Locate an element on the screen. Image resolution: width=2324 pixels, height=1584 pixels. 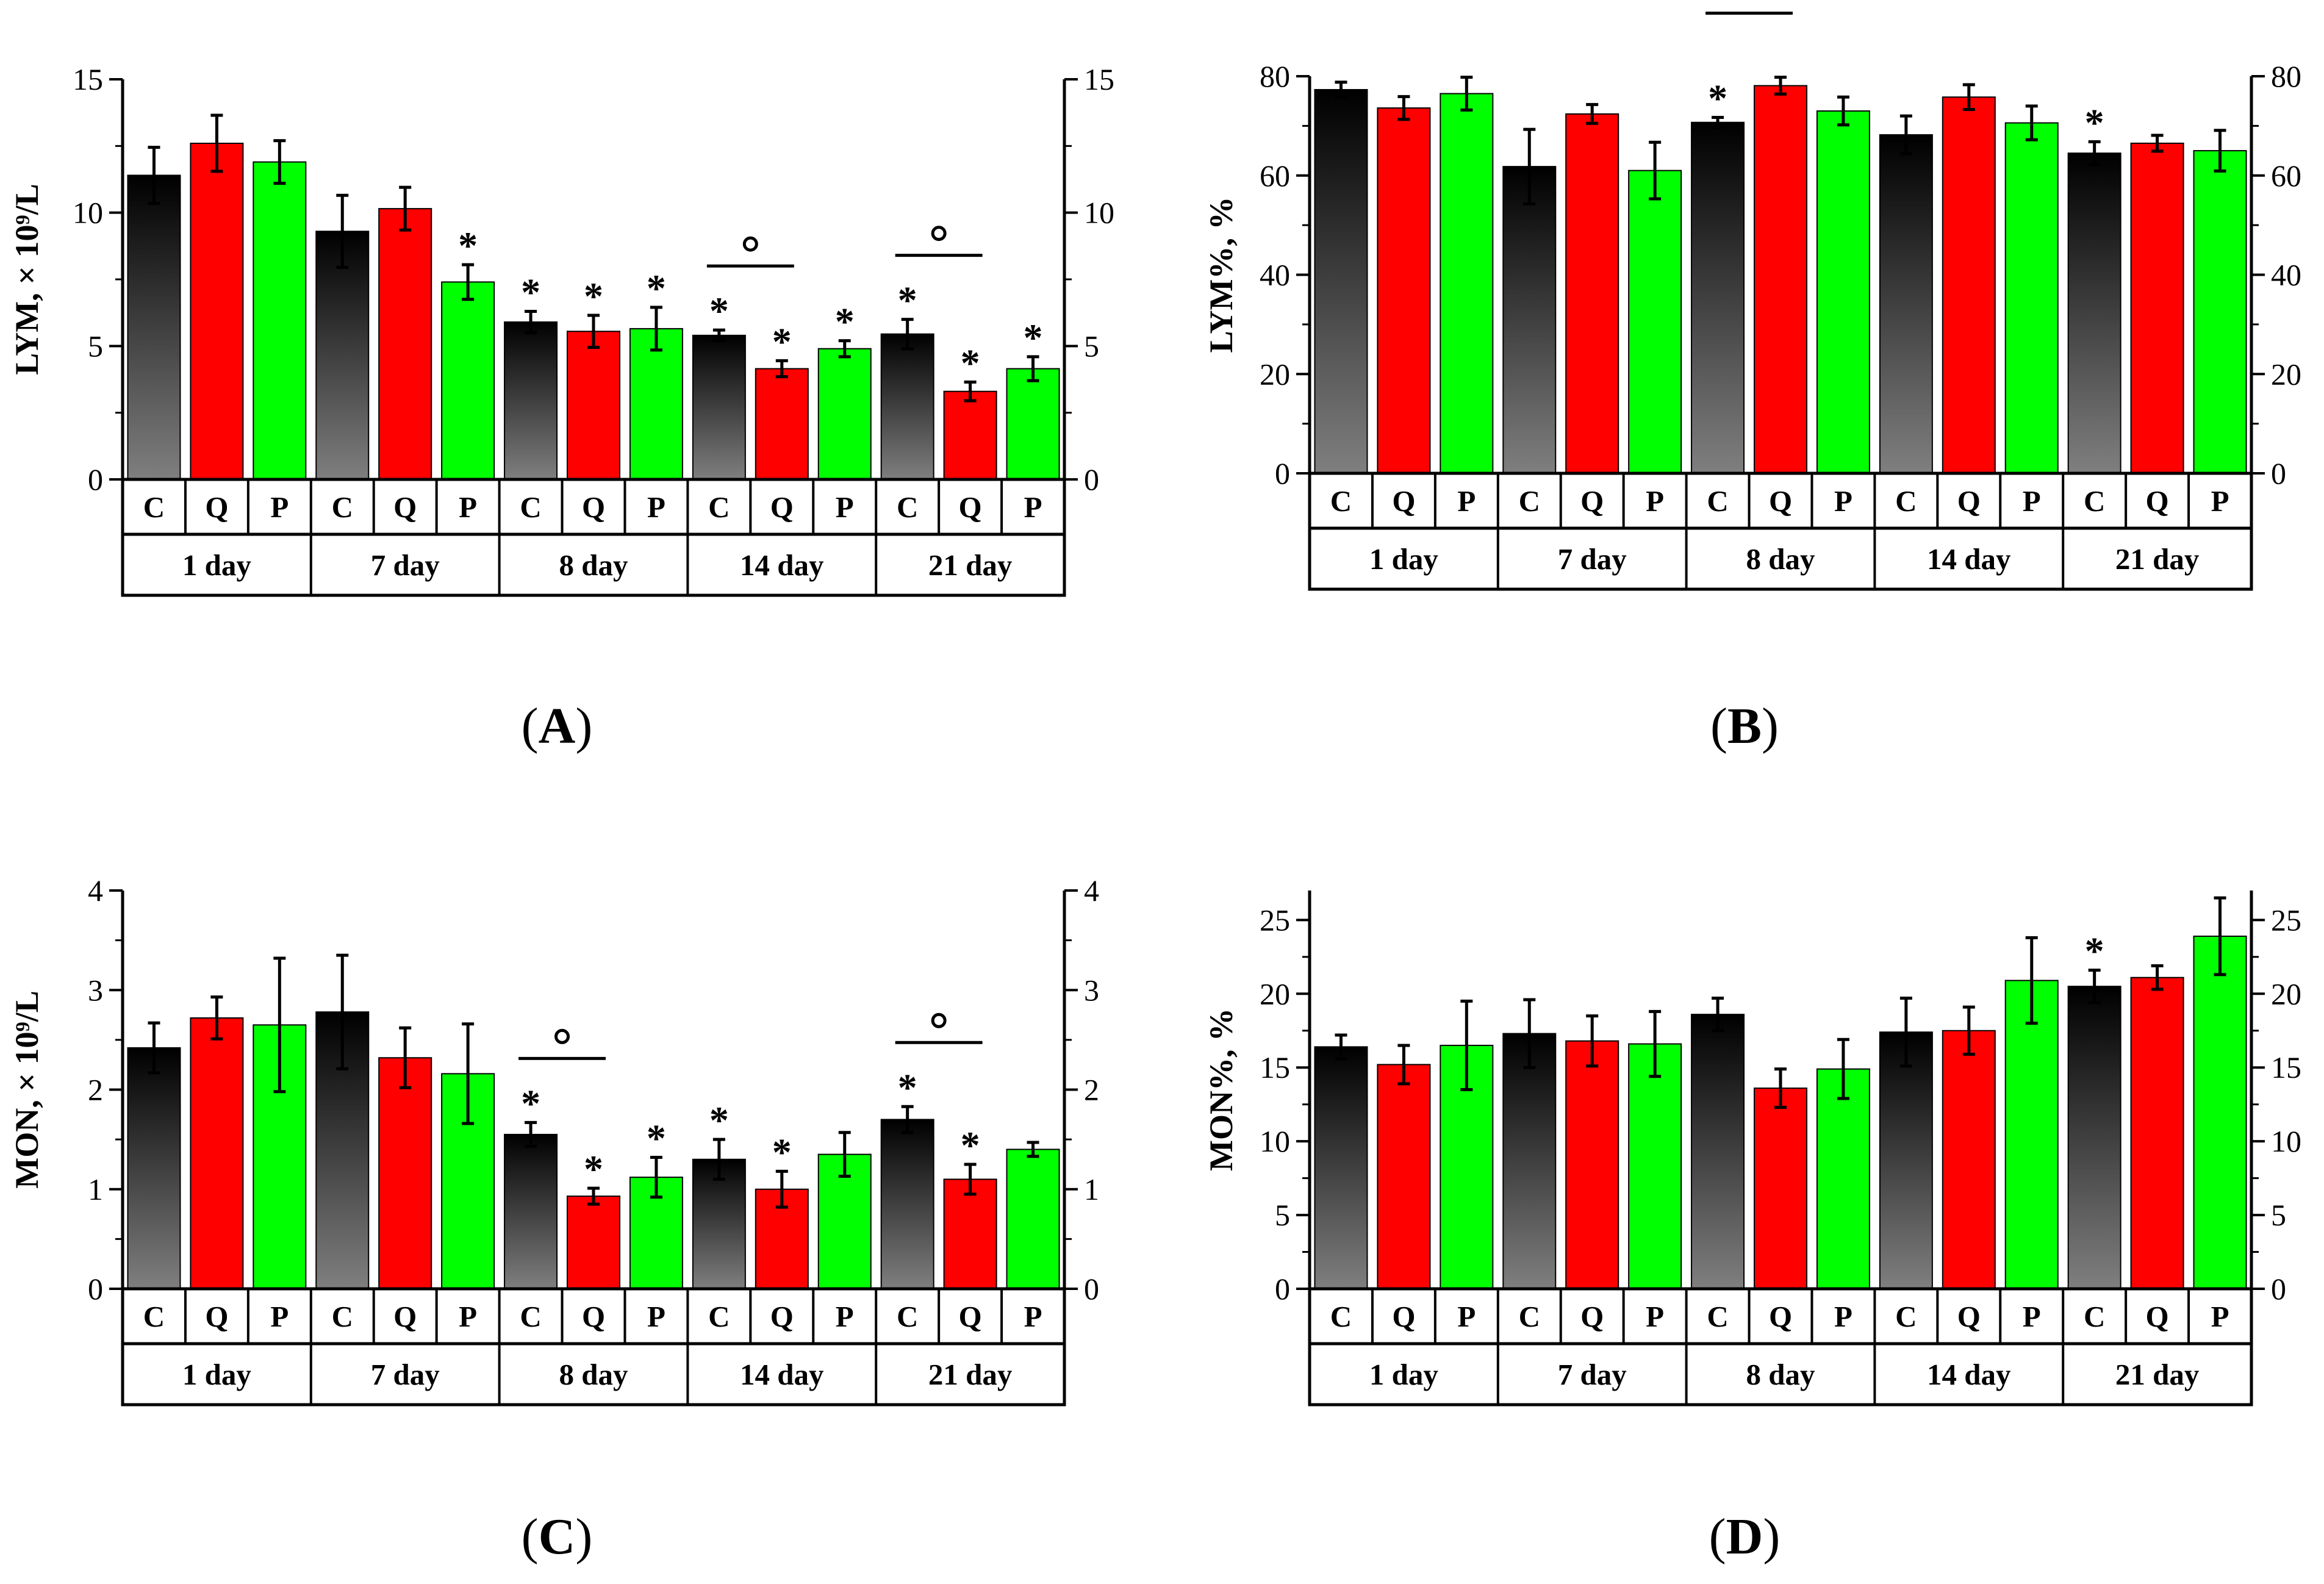
panel-label-letter: D is located at coordinates (1744, 1536).